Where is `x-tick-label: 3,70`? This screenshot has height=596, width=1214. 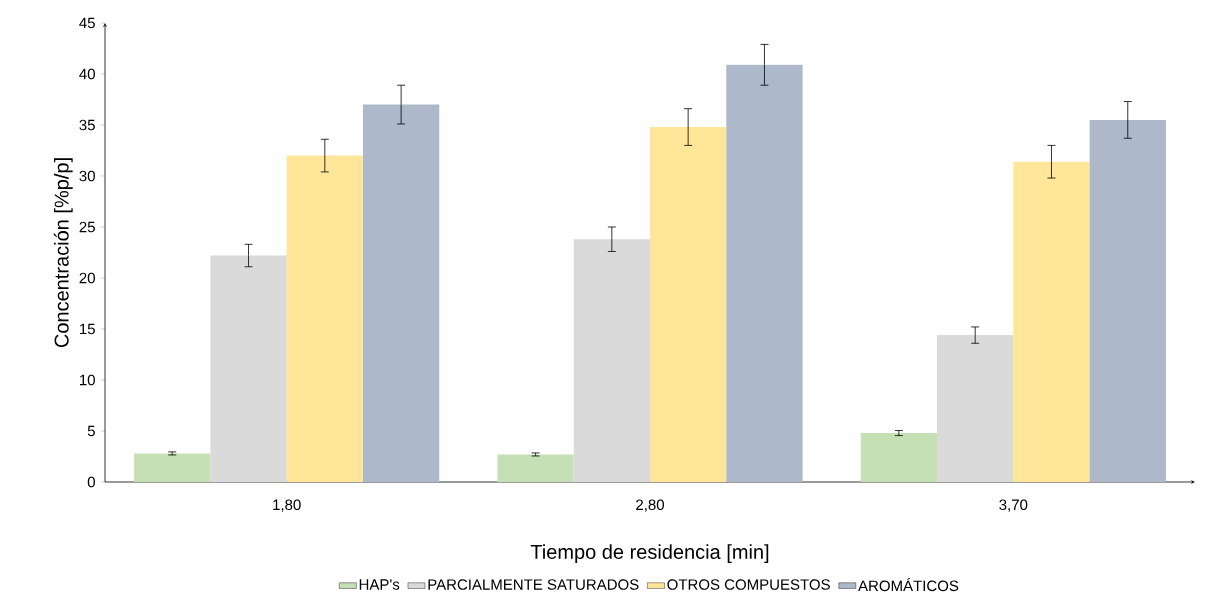 x-tick-label: 3,70 is located at coordinates (1013, 505).